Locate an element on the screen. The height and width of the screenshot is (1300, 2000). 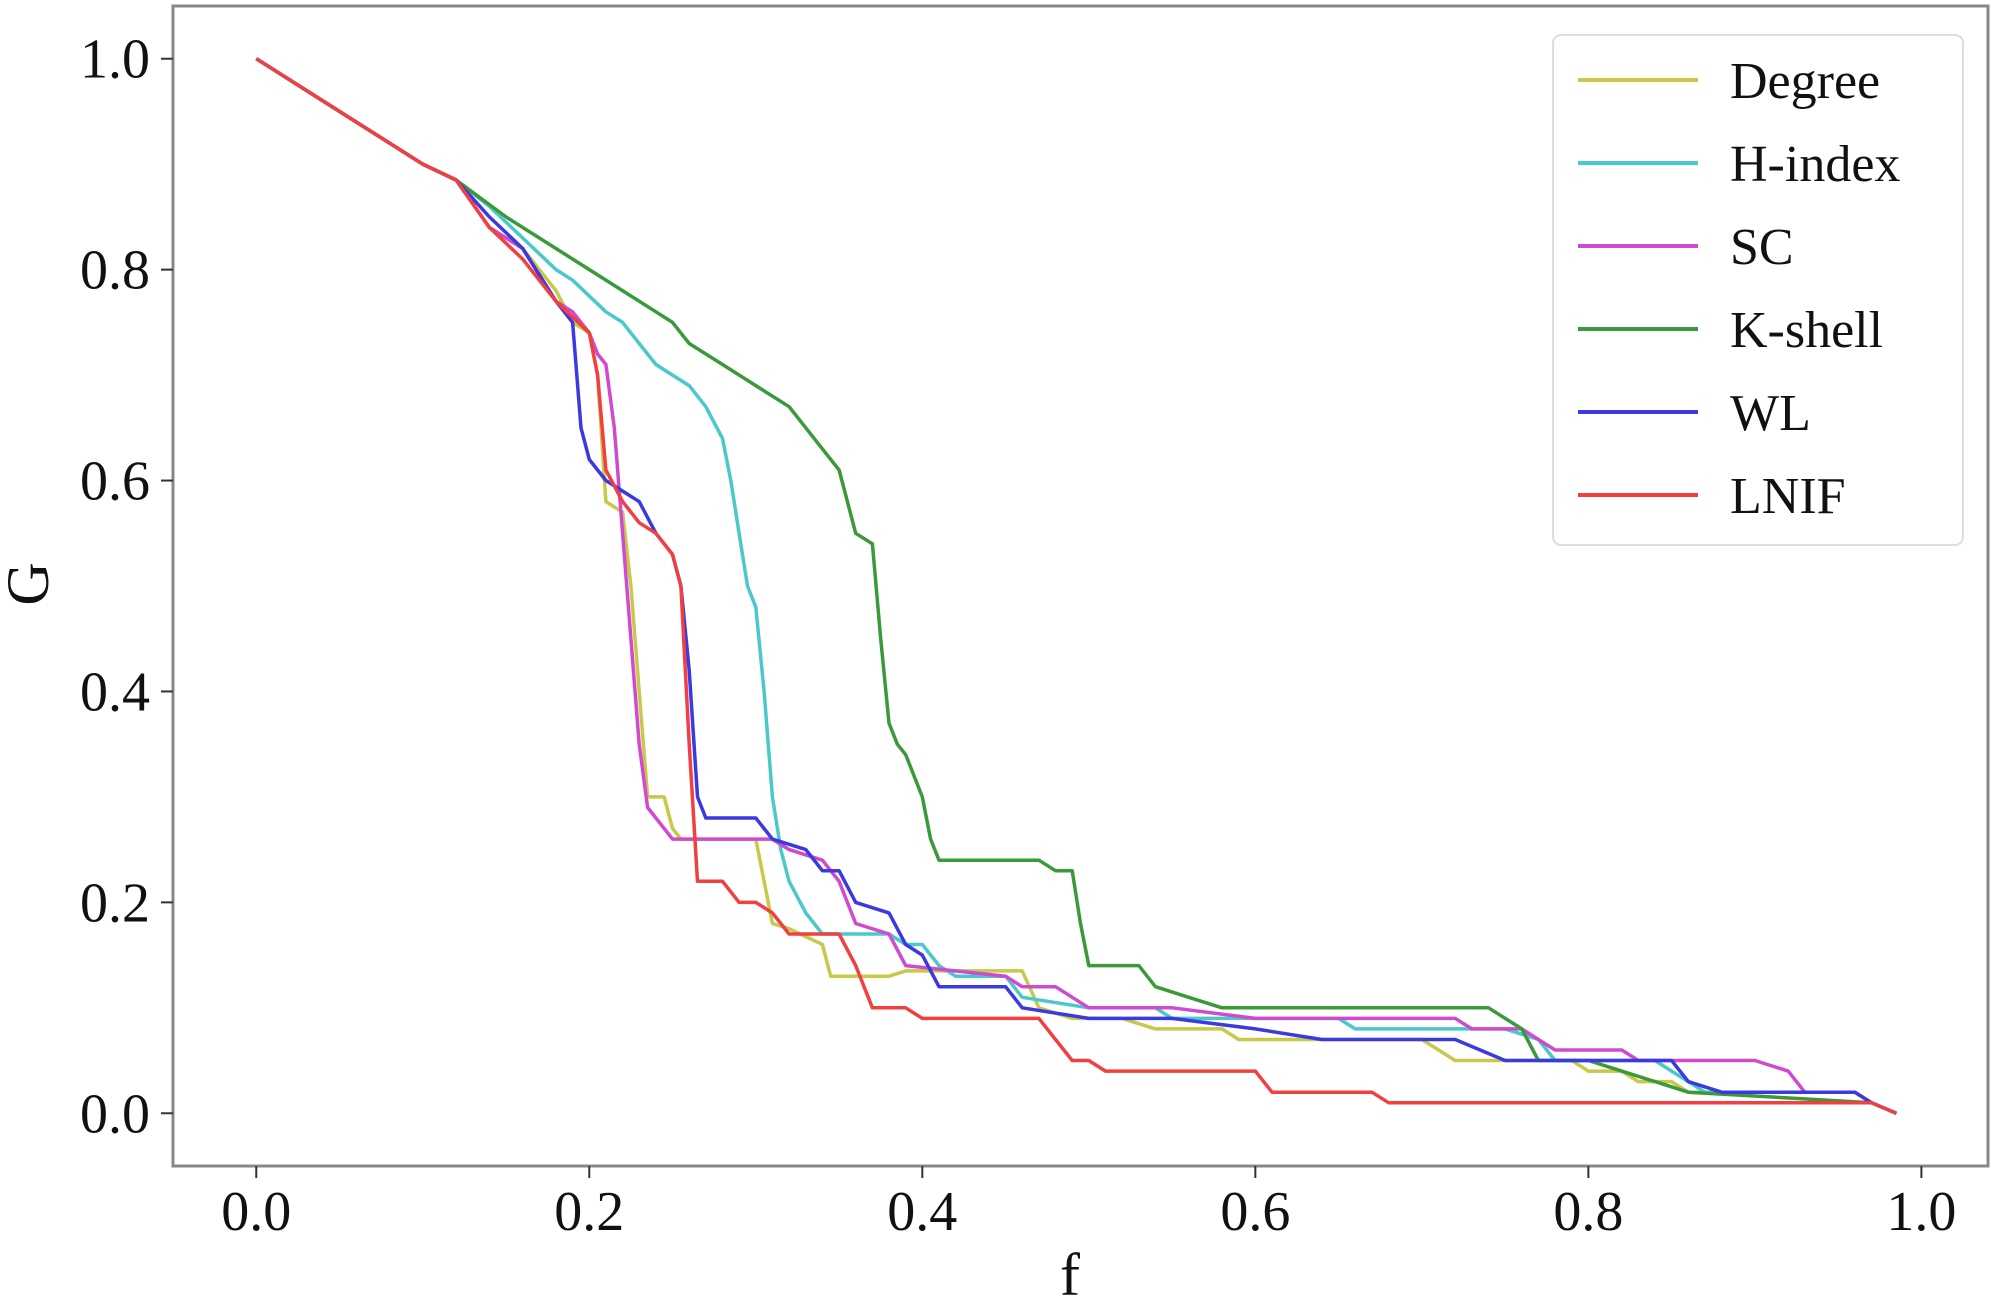
y-tick-label: 0.6 is located at coordinates (115, 482).